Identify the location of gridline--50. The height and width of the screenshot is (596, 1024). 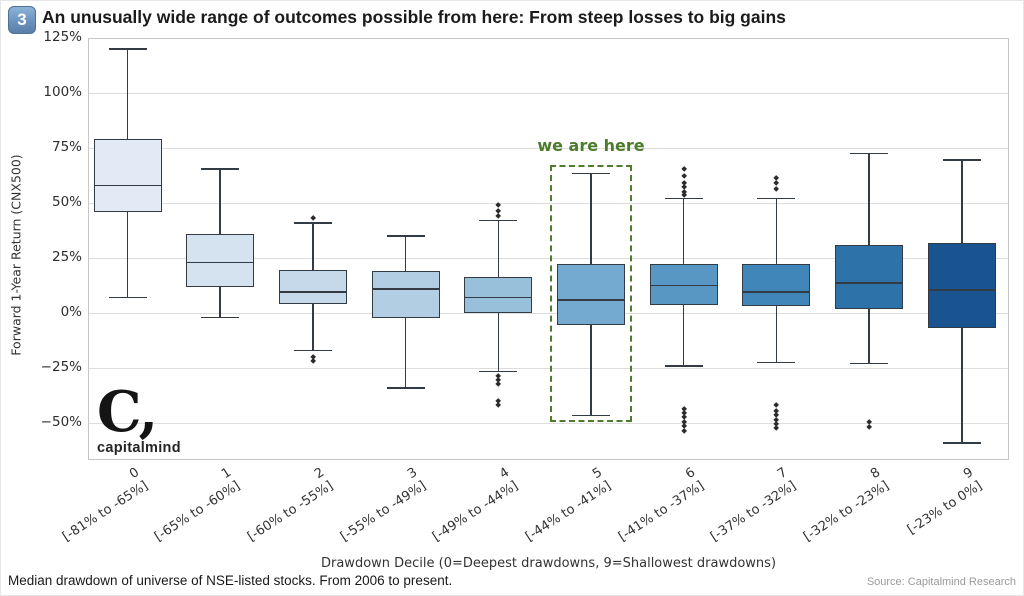
(548, 423).